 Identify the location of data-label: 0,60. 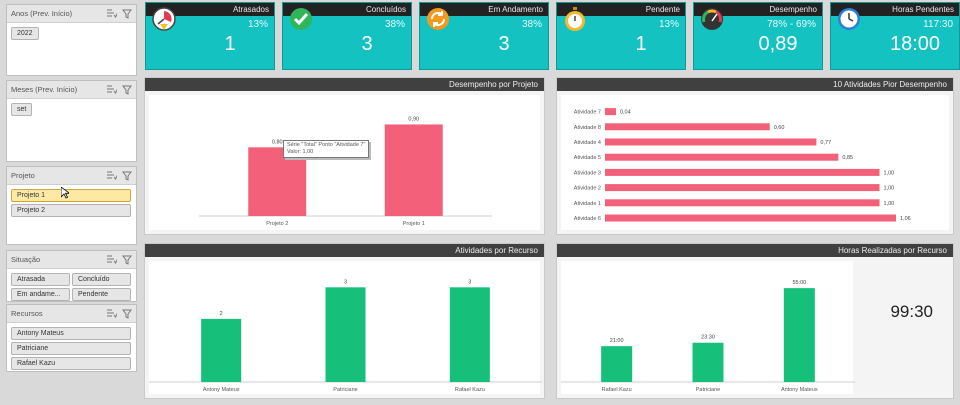
(779, 128).